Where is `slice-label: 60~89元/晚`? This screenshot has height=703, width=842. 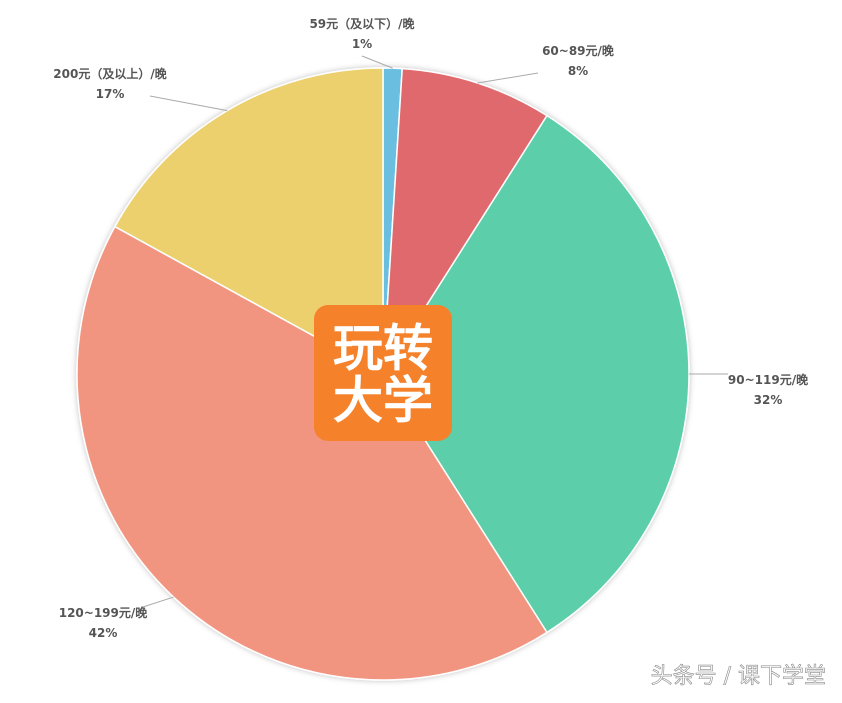 slice-label: 60~89元/晚 is located at coordinates (578, 50).